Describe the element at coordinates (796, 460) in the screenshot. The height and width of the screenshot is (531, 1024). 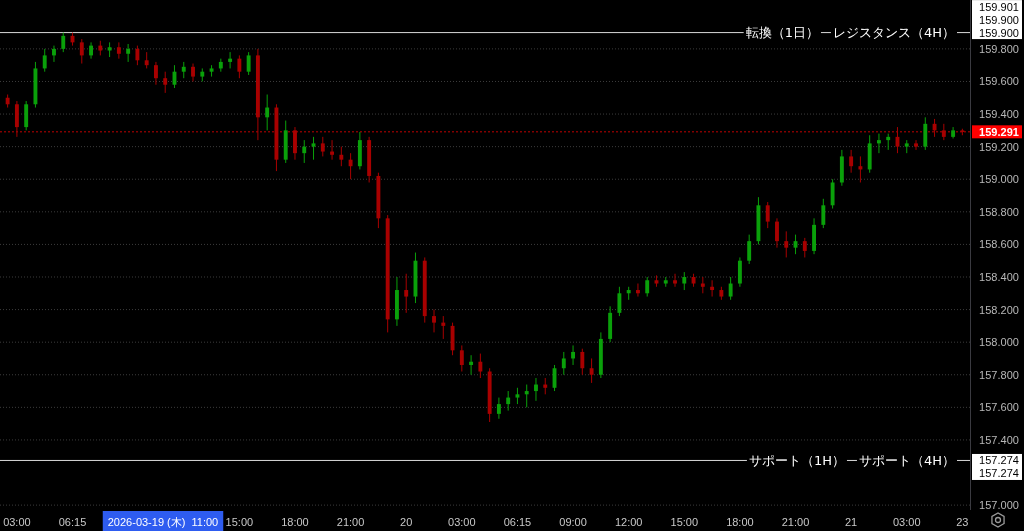
I see `annotation: サポート（1H）` at that location.